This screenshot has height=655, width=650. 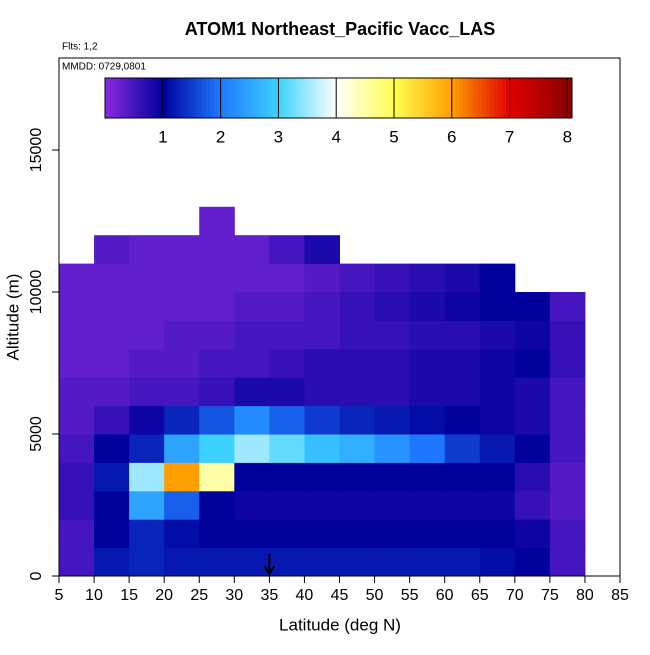 What do you see at coordinates (515, 595) in the screenshot?
I see `x-tick-label: 70` at bounding box center [515, 595].